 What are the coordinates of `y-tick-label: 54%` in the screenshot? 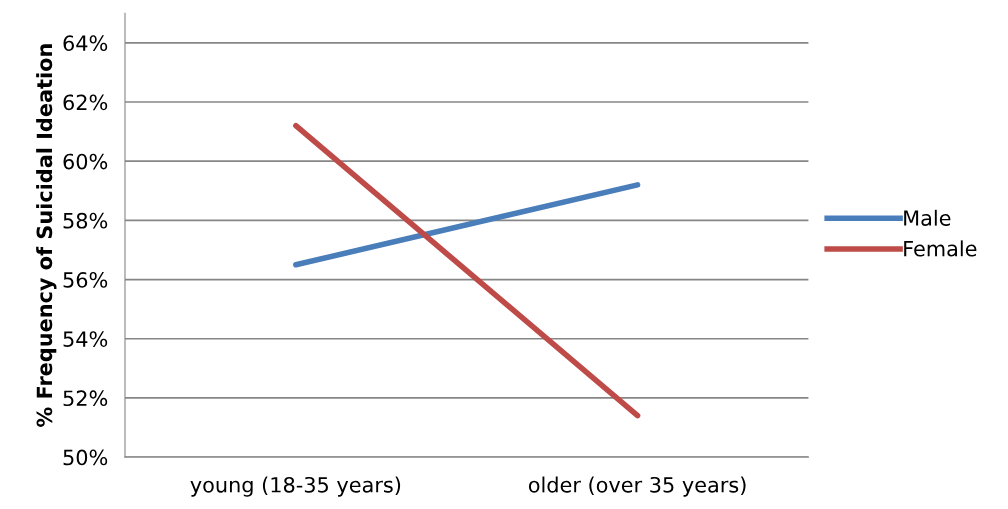 It's located at (85, 339).